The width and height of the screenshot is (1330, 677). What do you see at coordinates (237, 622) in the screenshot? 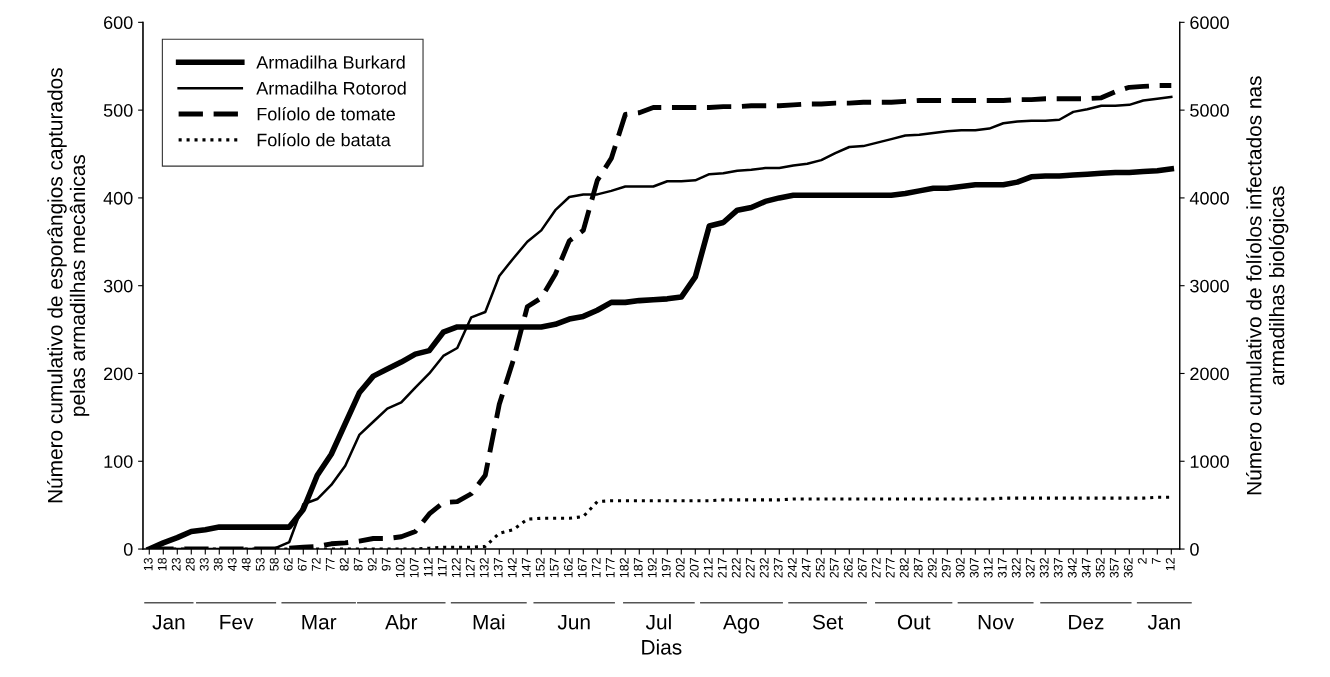
I see `text: Fev` at bounding box center [237, 622].